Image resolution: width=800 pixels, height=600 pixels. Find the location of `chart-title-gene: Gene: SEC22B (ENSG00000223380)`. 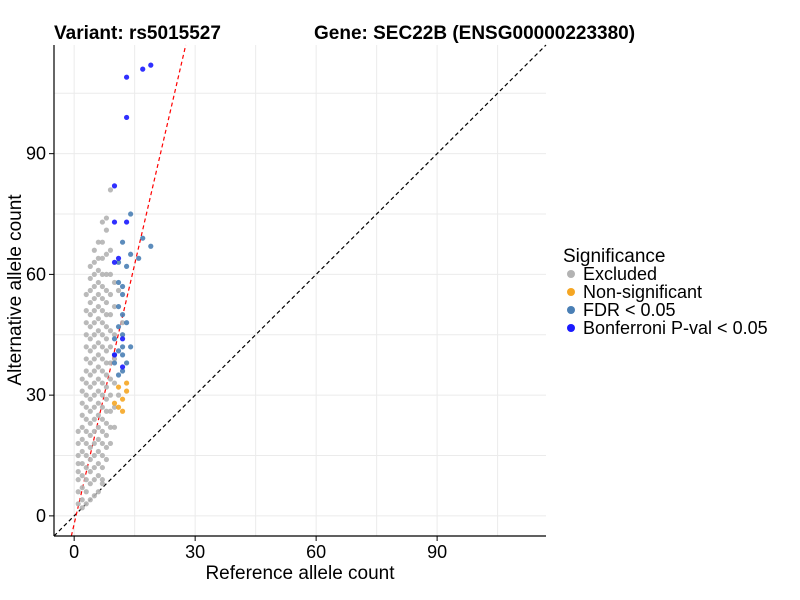

chart-title-gene: Gene: SEC22B (ENSG00000223380) is located at coordinates (474, 33).